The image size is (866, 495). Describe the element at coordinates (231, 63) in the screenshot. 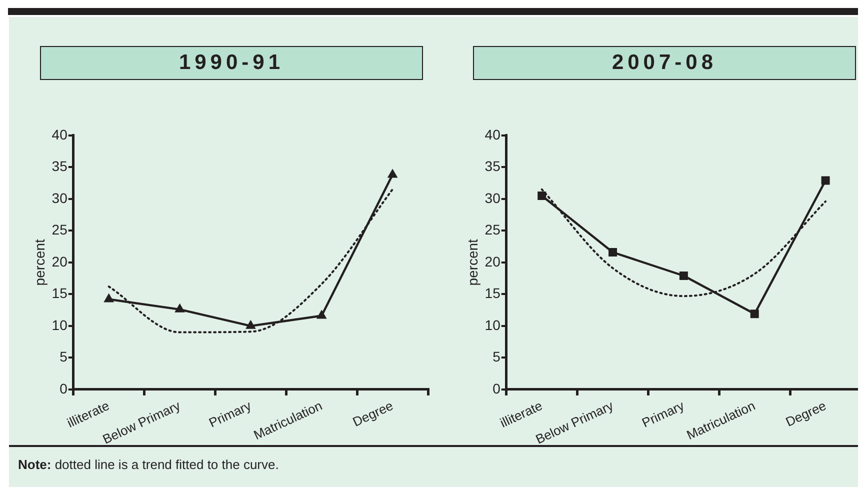

I see `chart-title: 1990-91` at that location.